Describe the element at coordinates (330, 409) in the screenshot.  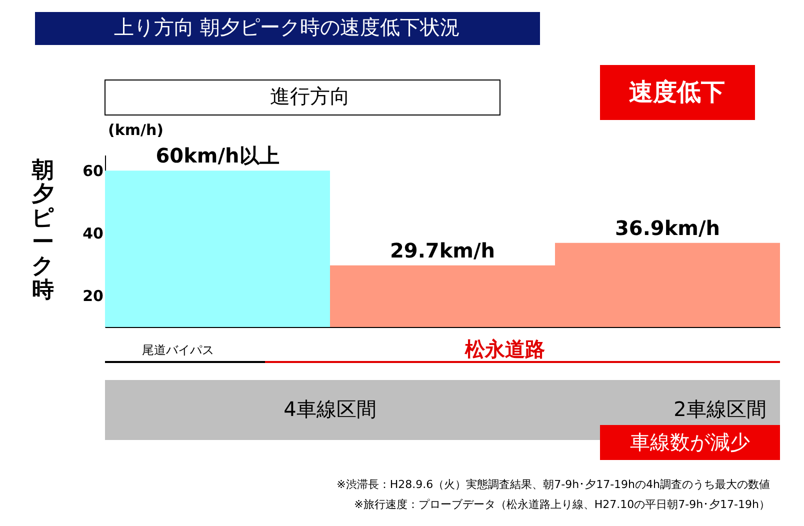
I see `text: 4車線区間` at that location.